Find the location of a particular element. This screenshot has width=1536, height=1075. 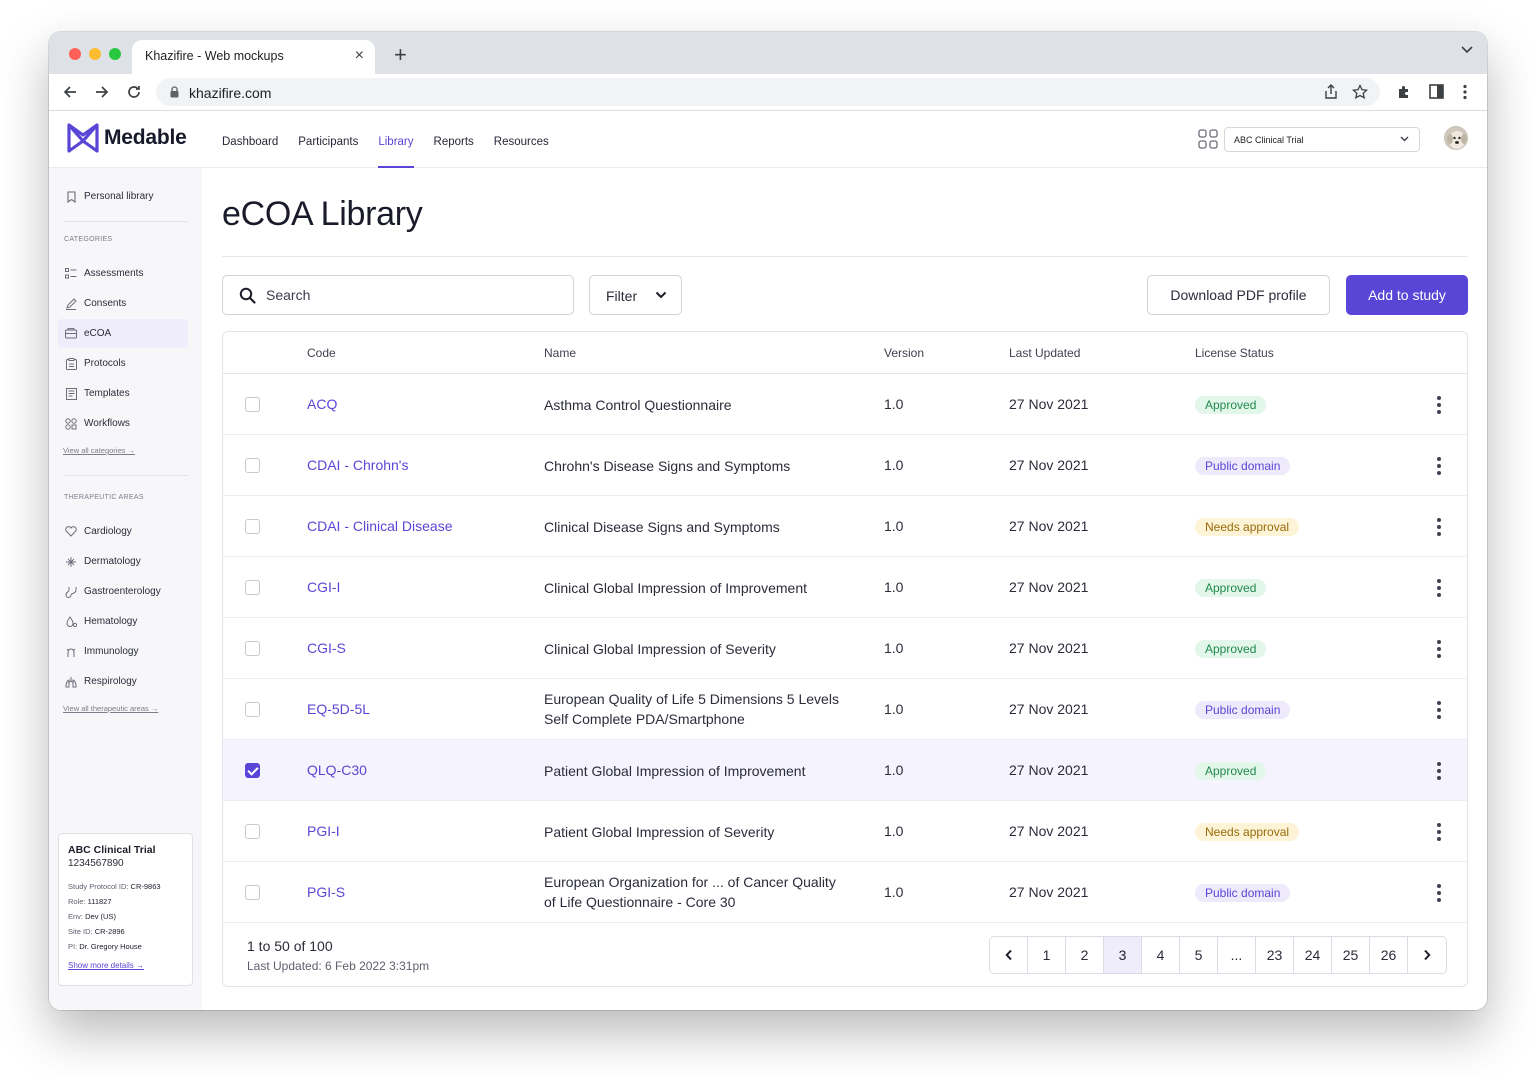

column-header-last-updated: Last Updated is located at coordinates (1045, 353).